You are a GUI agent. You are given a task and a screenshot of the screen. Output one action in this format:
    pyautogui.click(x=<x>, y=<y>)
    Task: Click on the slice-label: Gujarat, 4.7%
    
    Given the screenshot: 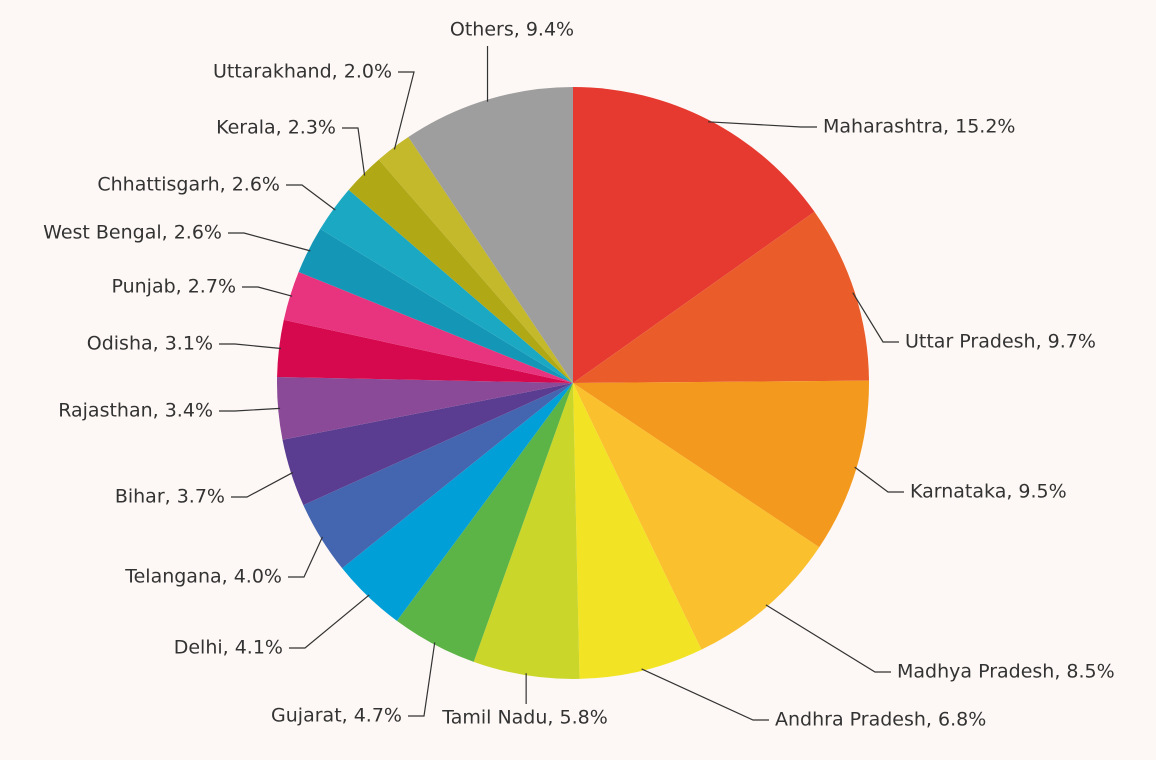 What is the action you would take?
    pyautogui.click(x=336, y=716)
    